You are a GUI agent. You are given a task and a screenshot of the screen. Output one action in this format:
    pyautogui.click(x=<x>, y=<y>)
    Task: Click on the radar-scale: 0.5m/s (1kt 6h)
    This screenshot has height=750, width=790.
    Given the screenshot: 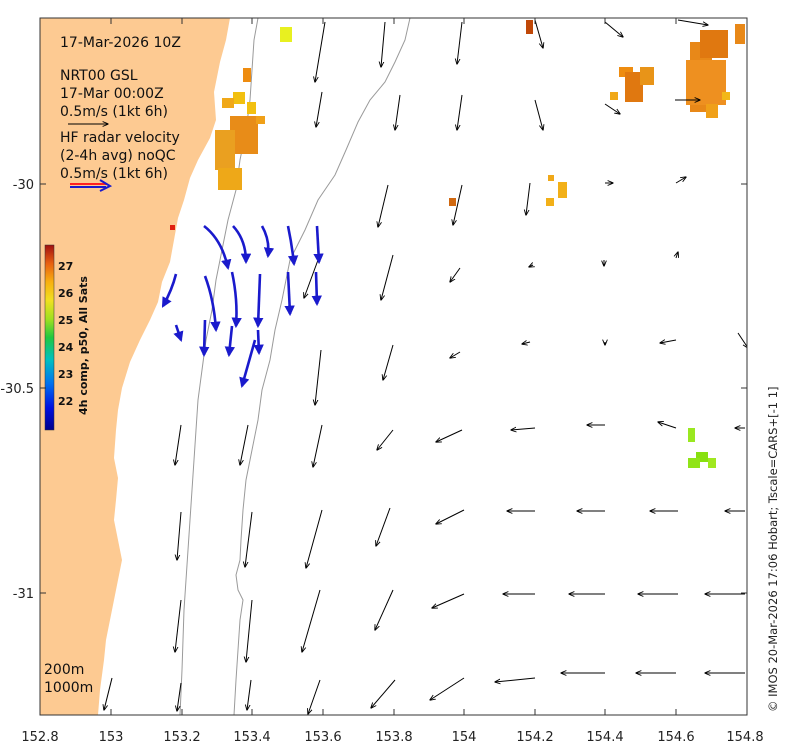 What is the action you would take?
    pyautogui.click(x=114, y=174)
    